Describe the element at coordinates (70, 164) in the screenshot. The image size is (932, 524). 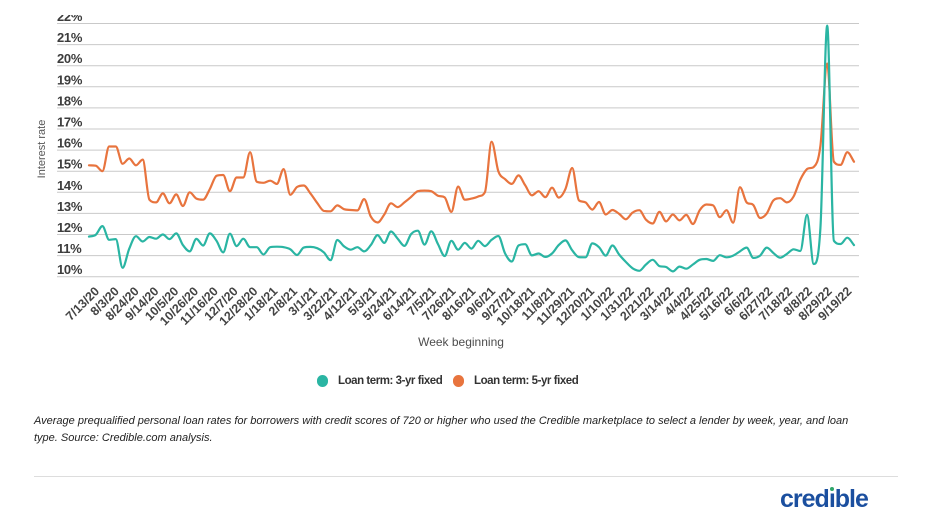
I see `svg-text: 15%` at that location.